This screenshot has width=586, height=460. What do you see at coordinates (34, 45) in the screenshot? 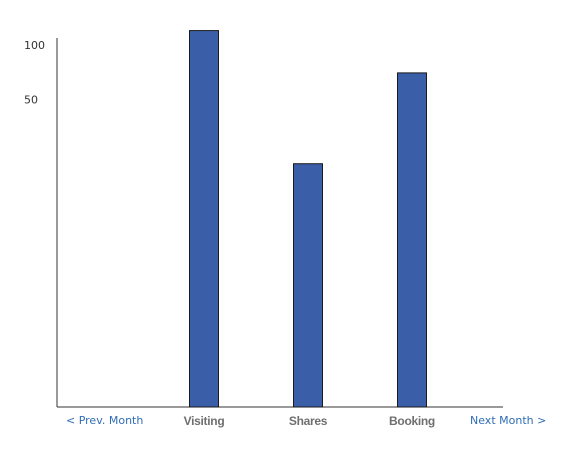
I see `y-tick-label: 100` at bounding box center [34, 45].